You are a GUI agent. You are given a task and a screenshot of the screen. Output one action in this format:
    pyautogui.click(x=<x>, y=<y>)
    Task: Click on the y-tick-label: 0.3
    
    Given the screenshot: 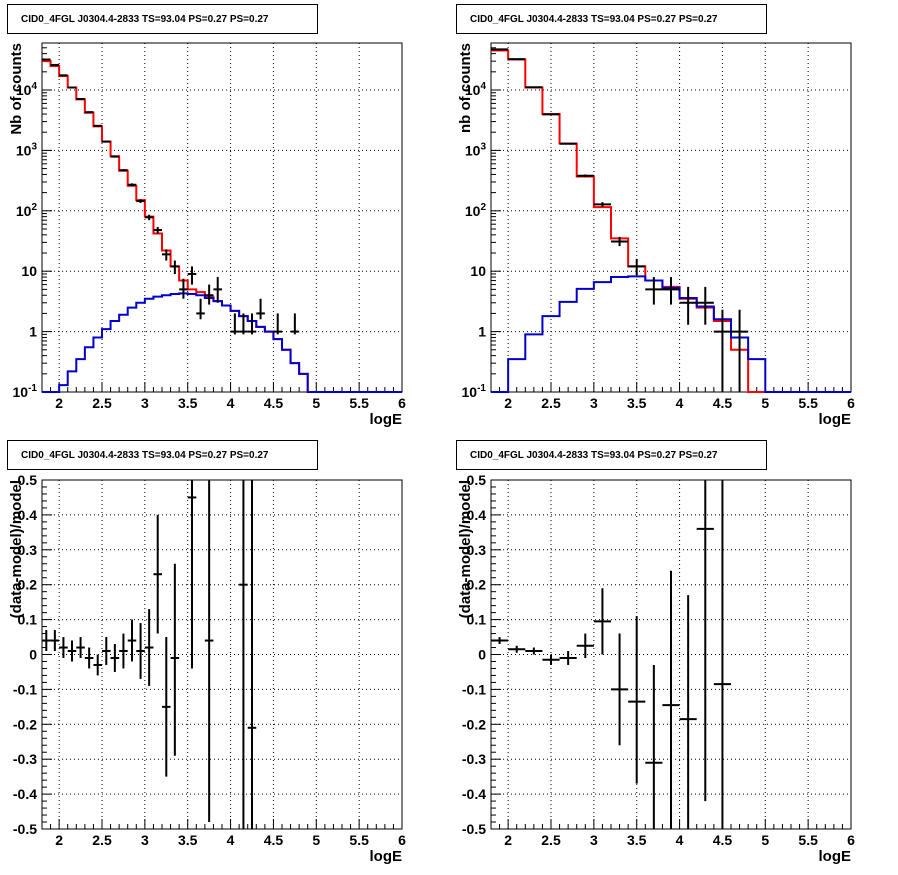 What is the action you would take?
    pyautogui.click(x=477, y=550)
    